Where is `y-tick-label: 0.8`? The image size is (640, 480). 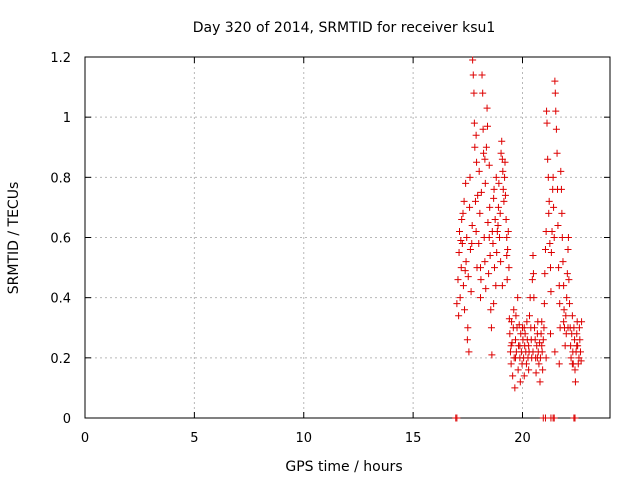
y-tick-label: 0.8 is located at coordinates (60, 178).